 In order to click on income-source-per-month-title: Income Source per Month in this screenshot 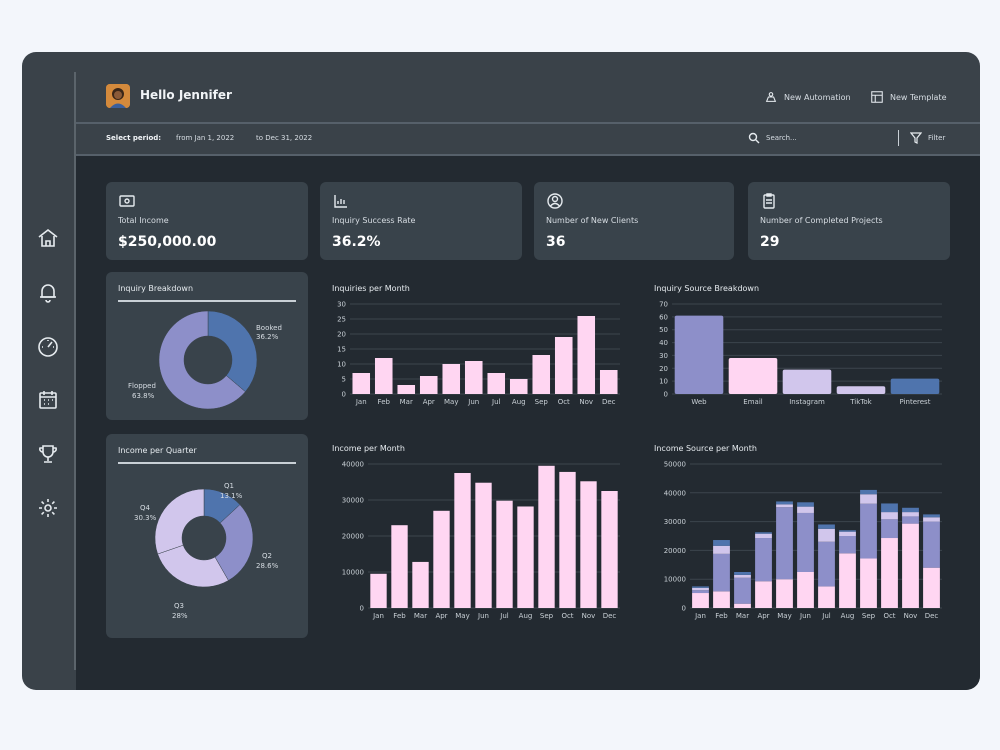, I will do `click(705, 448)`.